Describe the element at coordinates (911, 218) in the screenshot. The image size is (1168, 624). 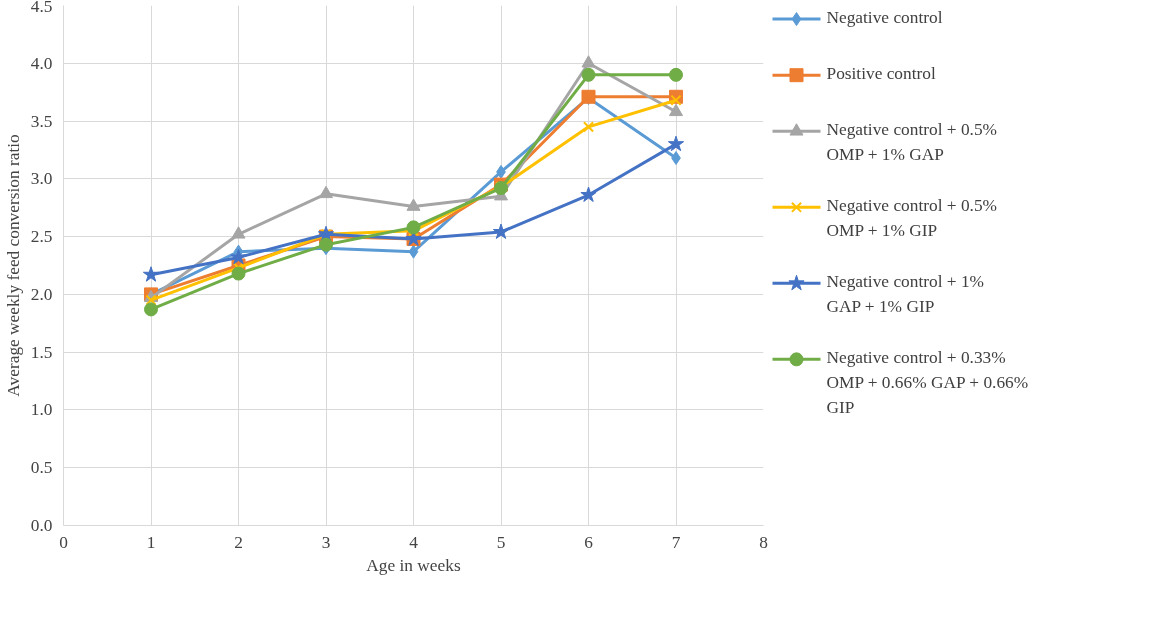
I see `legend-label: Negative control + 0.5% OMP + 1% GIP` at that location.